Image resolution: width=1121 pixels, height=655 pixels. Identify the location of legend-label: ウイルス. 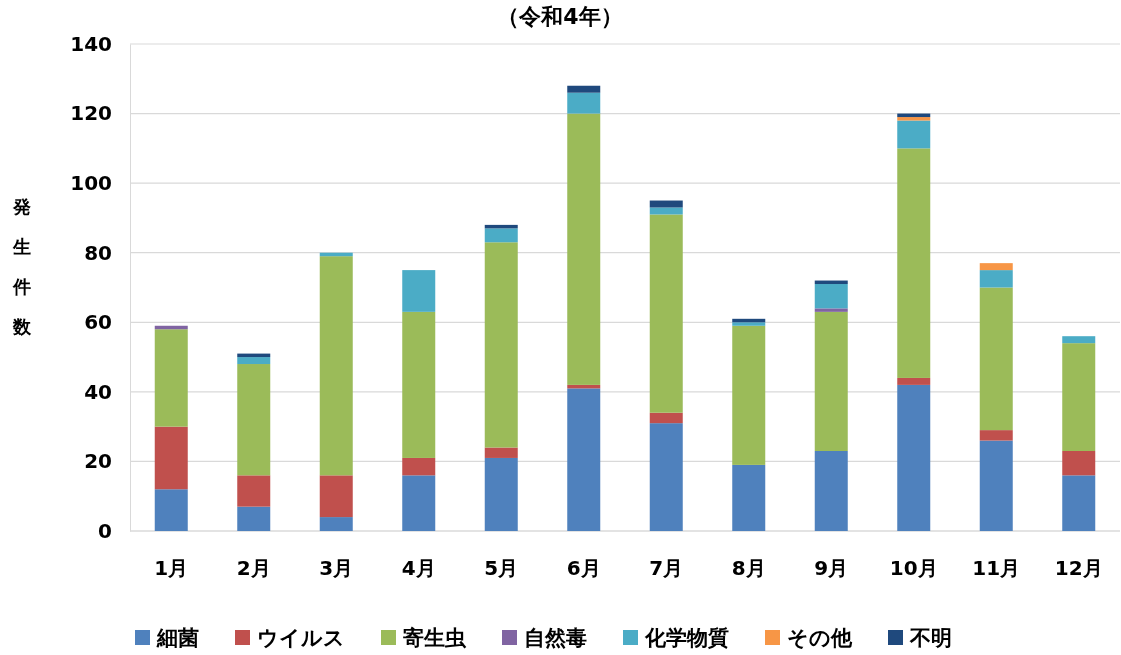
(301, 638).